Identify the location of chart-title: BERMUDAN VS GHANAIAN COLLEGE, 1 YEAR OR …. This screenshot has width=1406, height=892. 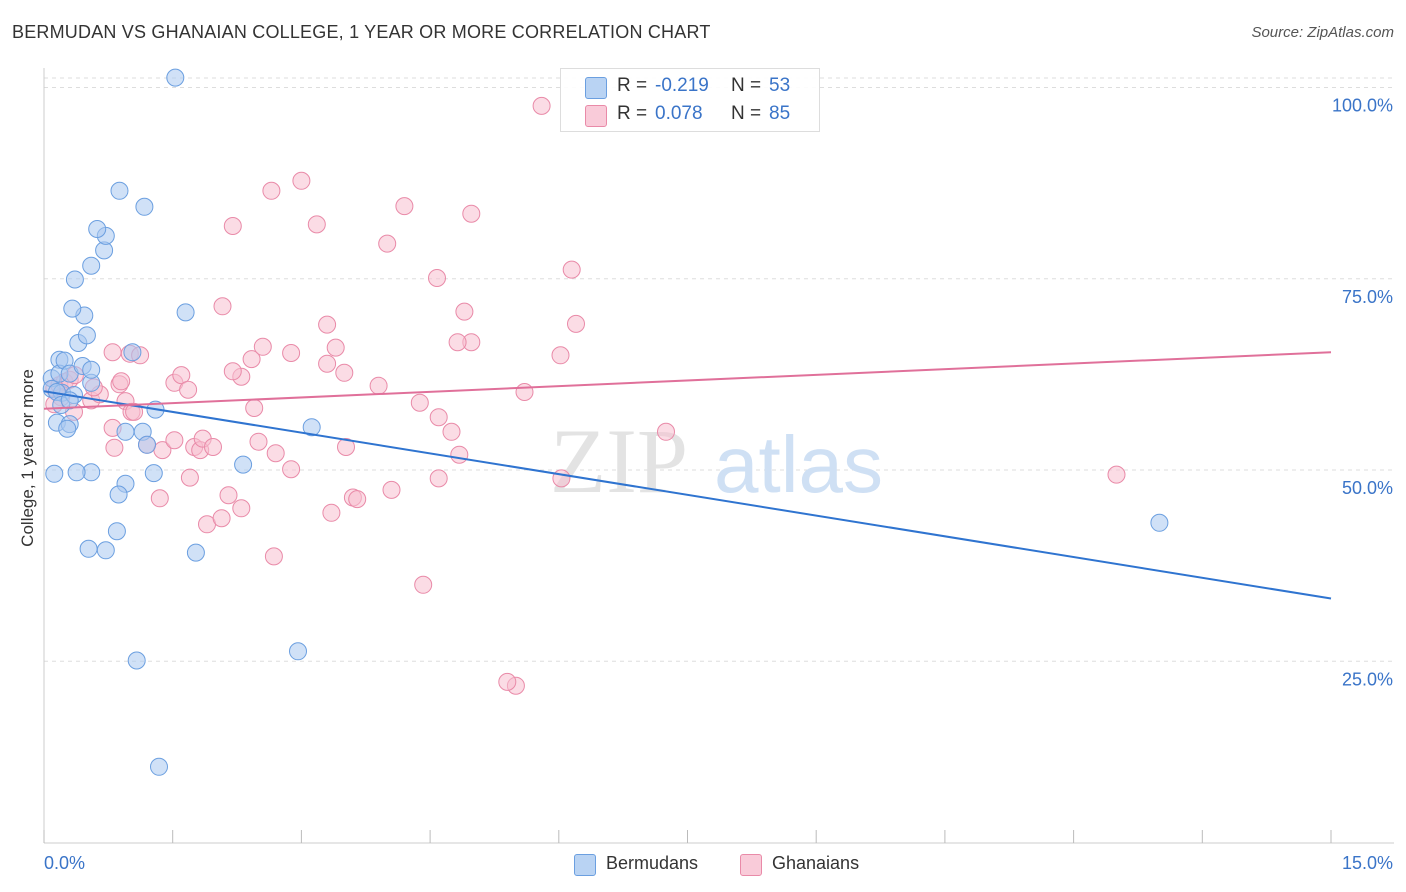
(361, 32).